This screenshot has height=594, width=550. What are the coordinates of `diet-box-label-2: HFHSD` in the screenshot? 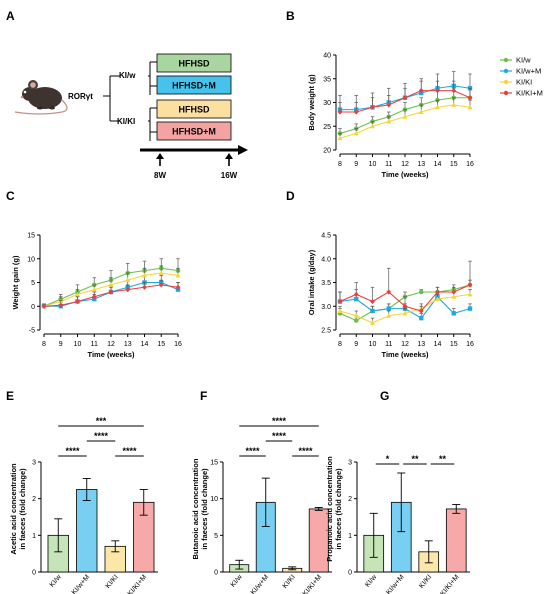 It's located at (194, 110).